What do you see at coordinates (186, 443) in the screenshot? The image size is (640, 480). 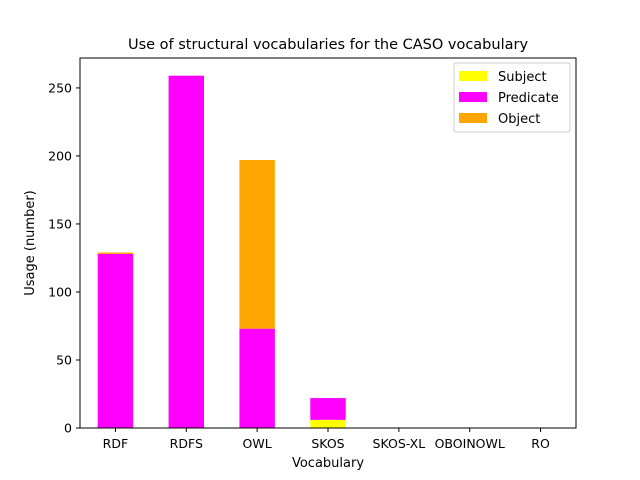 I see `x-tick-label: RDFS` at bounding box center [186, 443].